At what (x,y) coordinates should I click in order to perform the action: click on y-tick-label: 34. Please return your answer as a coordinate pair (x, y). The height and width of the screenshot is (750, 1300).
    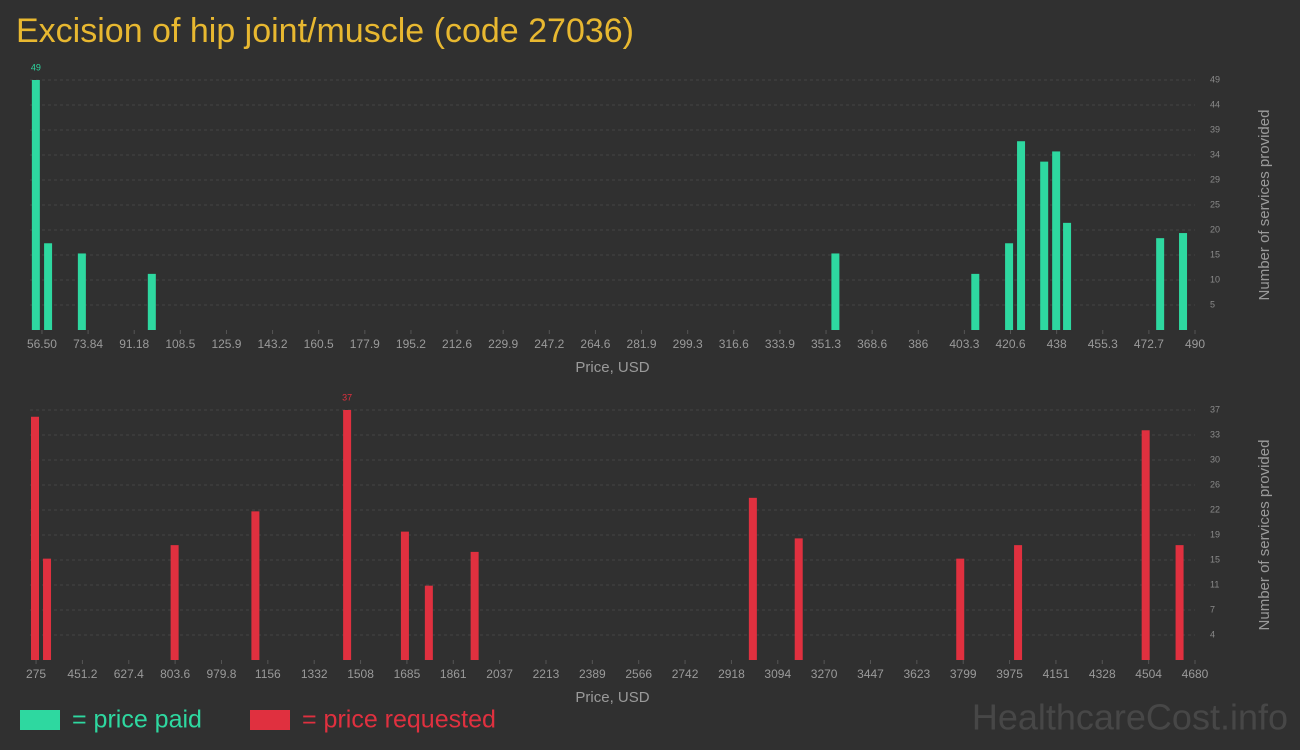
    Looking at the image, I should click on (1215, 154).